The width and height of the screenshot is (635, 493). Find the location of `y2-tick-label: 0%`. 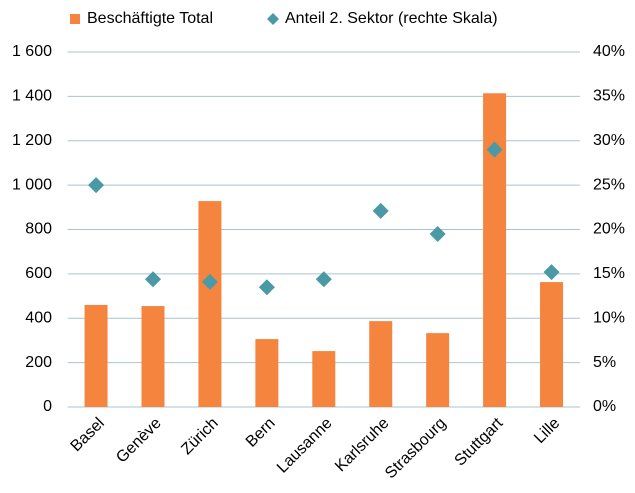

y2-tick-label: 0% is located at coordinates (604, 406).